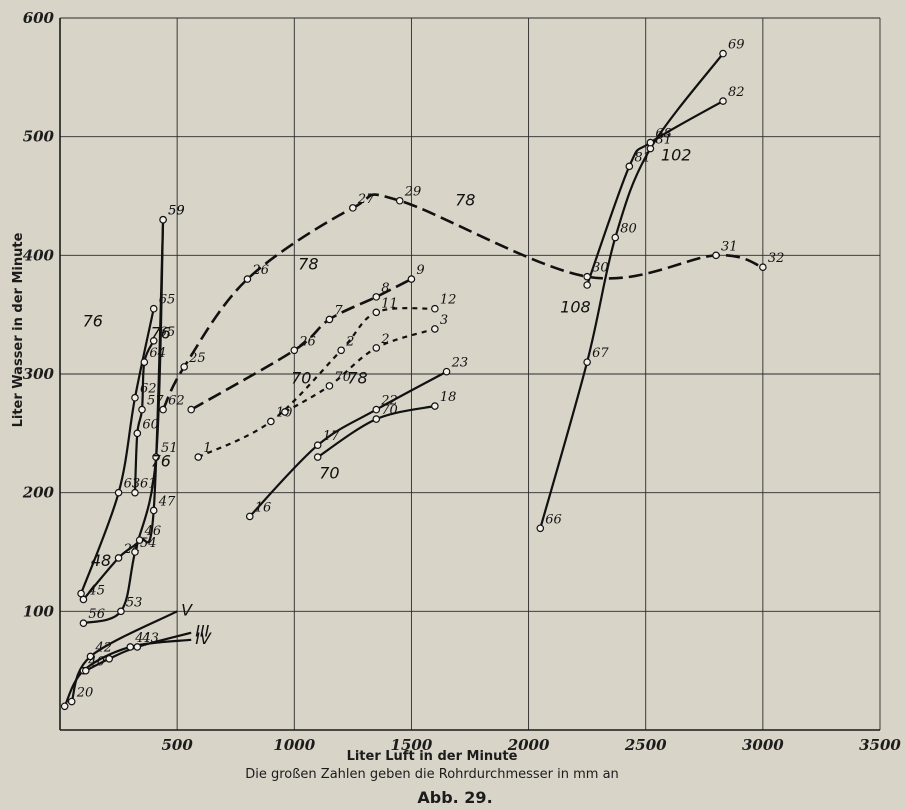 The width and height of the screenshot is (906, 809). I want to click on point-label: 40, so click(96, 662).